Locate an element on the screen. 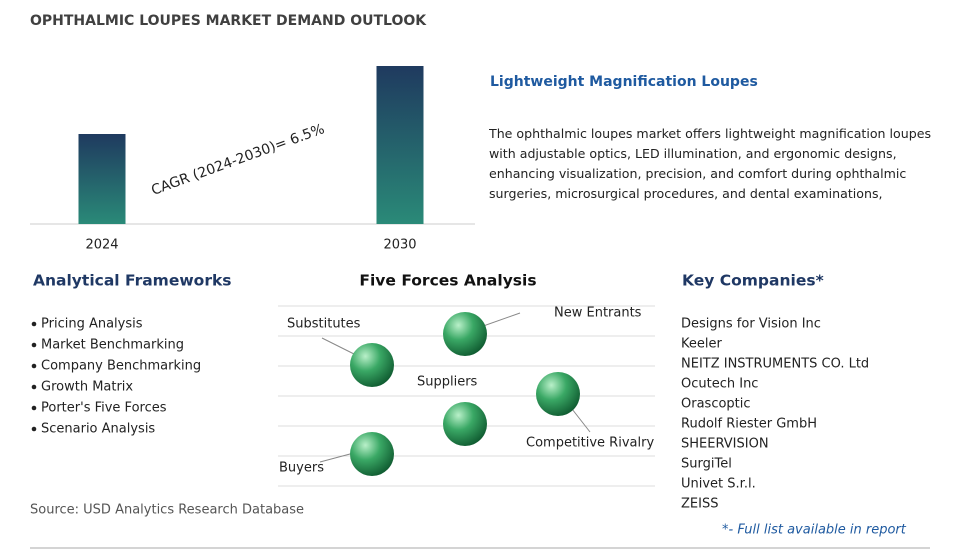 The height and width of the screenshot is (559, 958). company-item: ZEISS is located at coordinates (699, 504).